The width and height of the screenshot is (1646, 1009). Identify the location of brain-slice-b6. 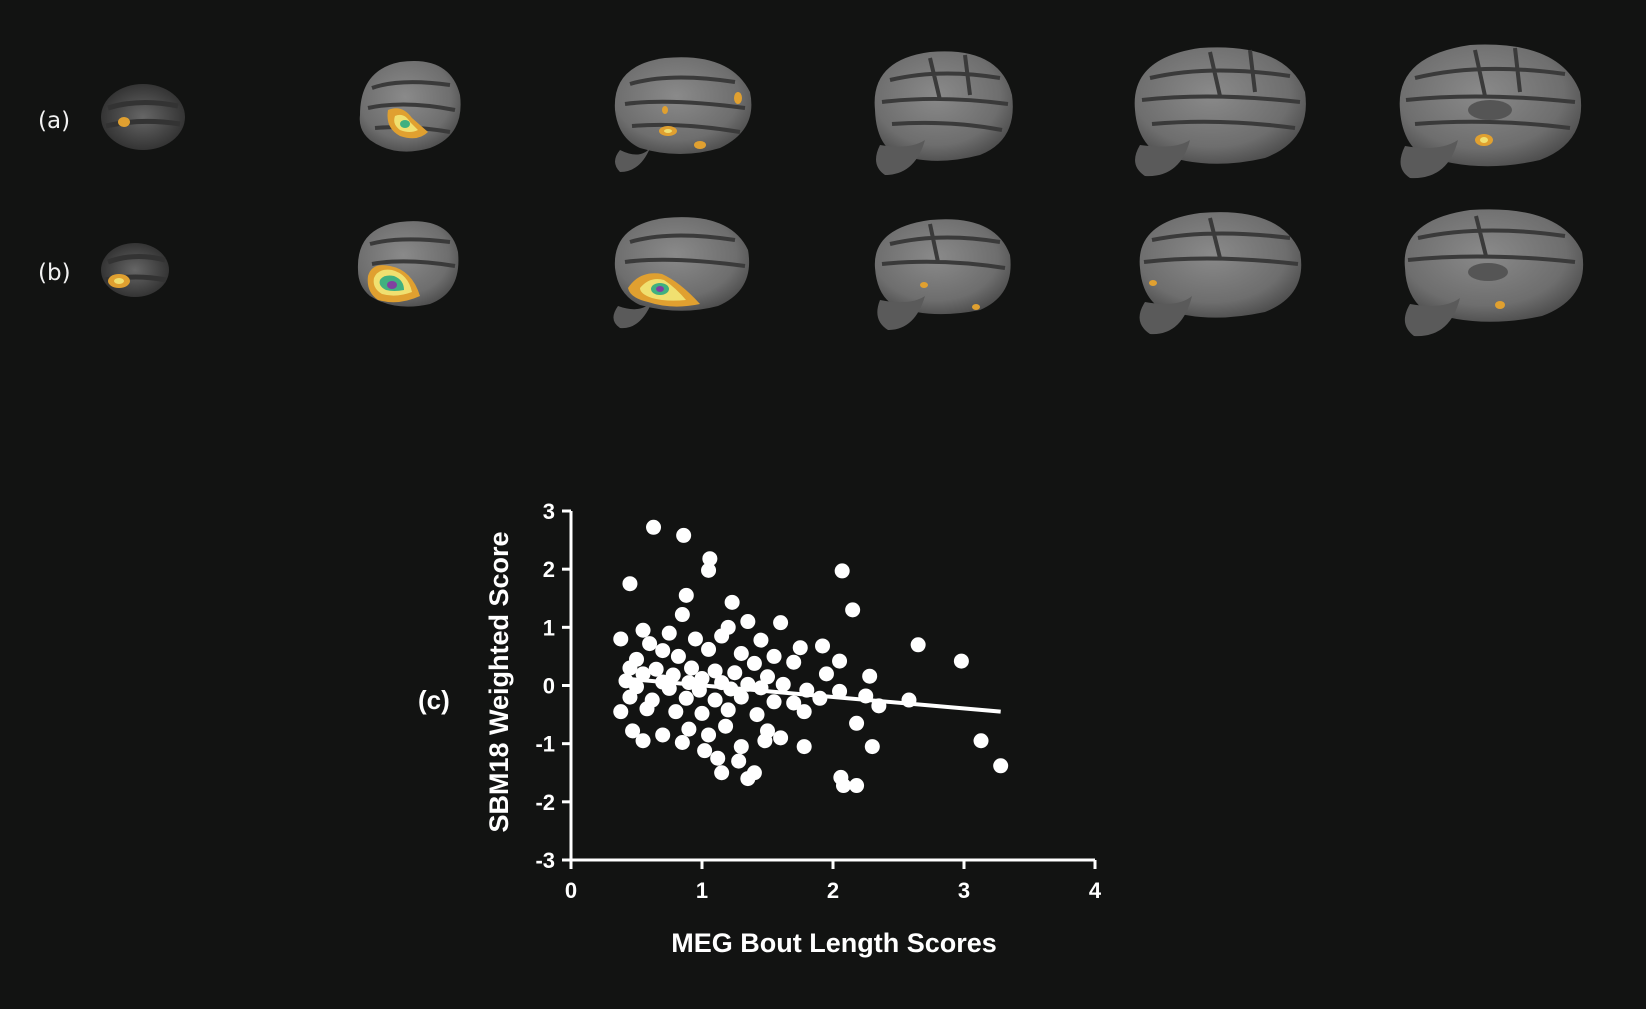
(1494, 273).